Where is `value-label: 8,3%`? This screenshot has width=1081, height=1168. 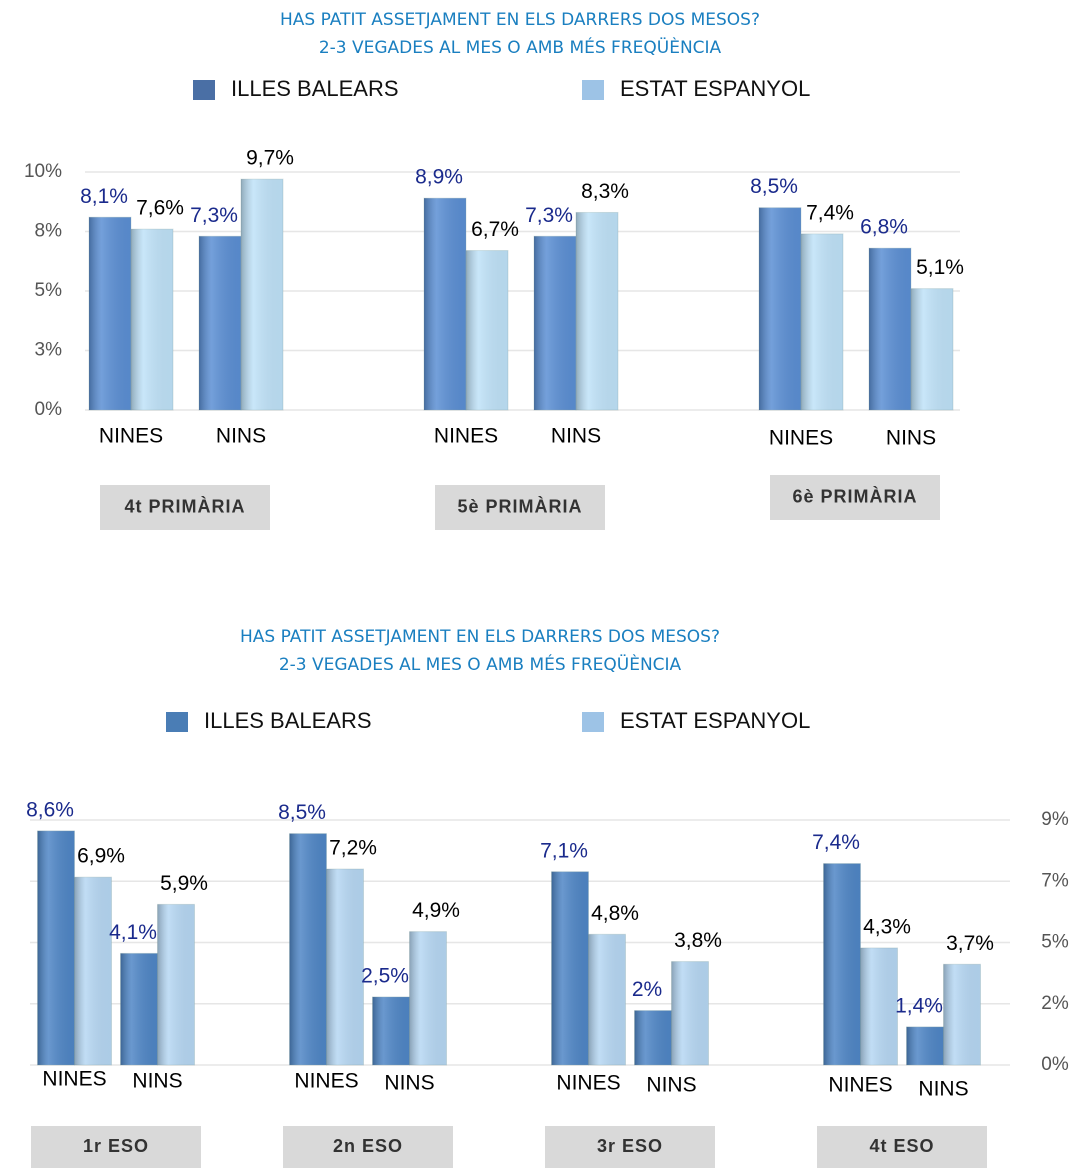 value-label: 8,3% is located at coordinates (605, 191).